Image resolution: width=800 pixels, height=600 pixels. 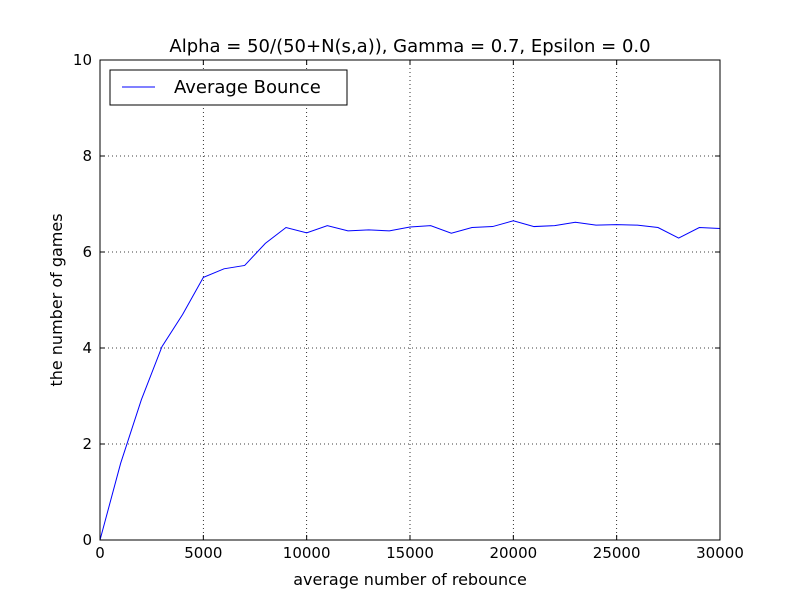 What do you see at coordinates (87, 156) in the screenshot?
I see `y-tick-label: 8` at bounding box center [87, 156].